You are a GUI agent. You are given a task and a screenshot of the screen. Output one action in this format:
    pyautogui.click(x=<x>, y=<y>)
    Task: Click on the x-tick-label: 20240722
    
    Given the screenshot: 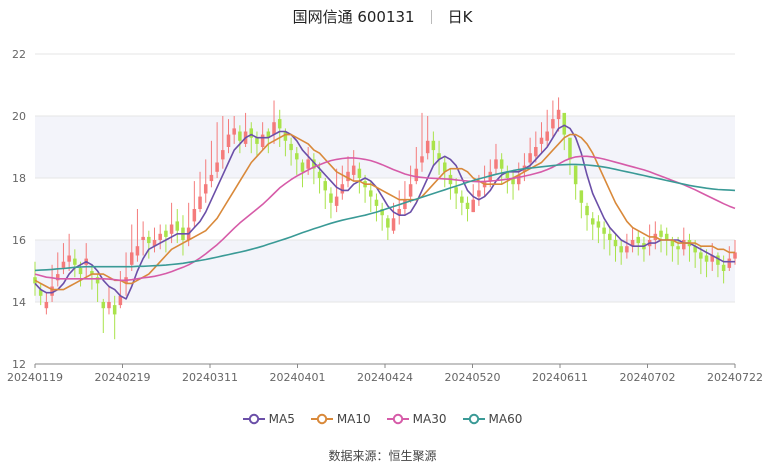 What is the action you would take?
    pyautogui.click(x=735, y=377)
    